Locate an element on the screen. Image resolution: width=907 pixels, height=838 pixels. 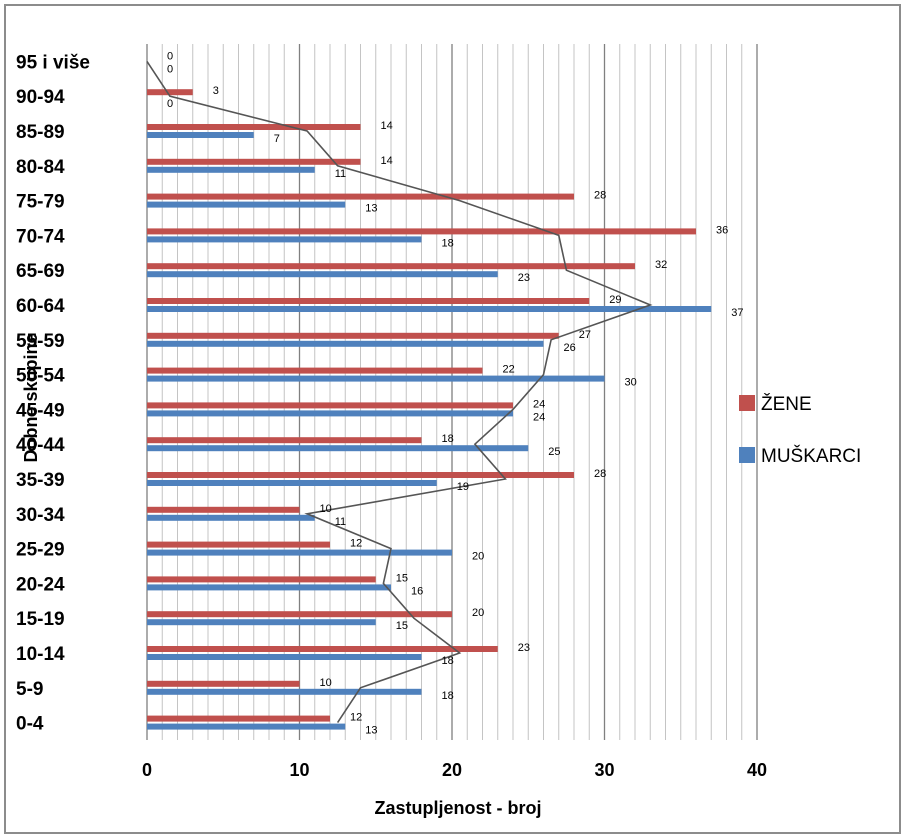
x-tick-label: 40 is located at coordinates (757, 770).